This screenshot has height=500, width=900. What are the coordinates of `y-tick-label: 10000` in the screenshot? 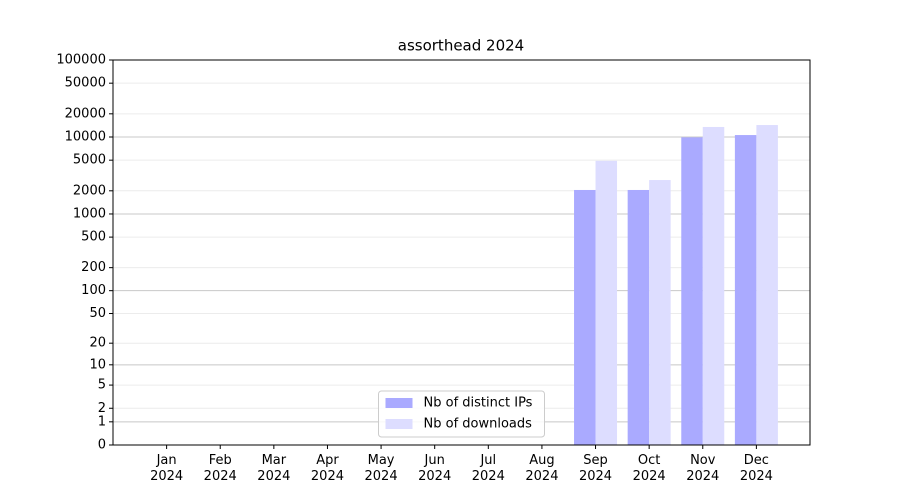 It's located at (85, 136).